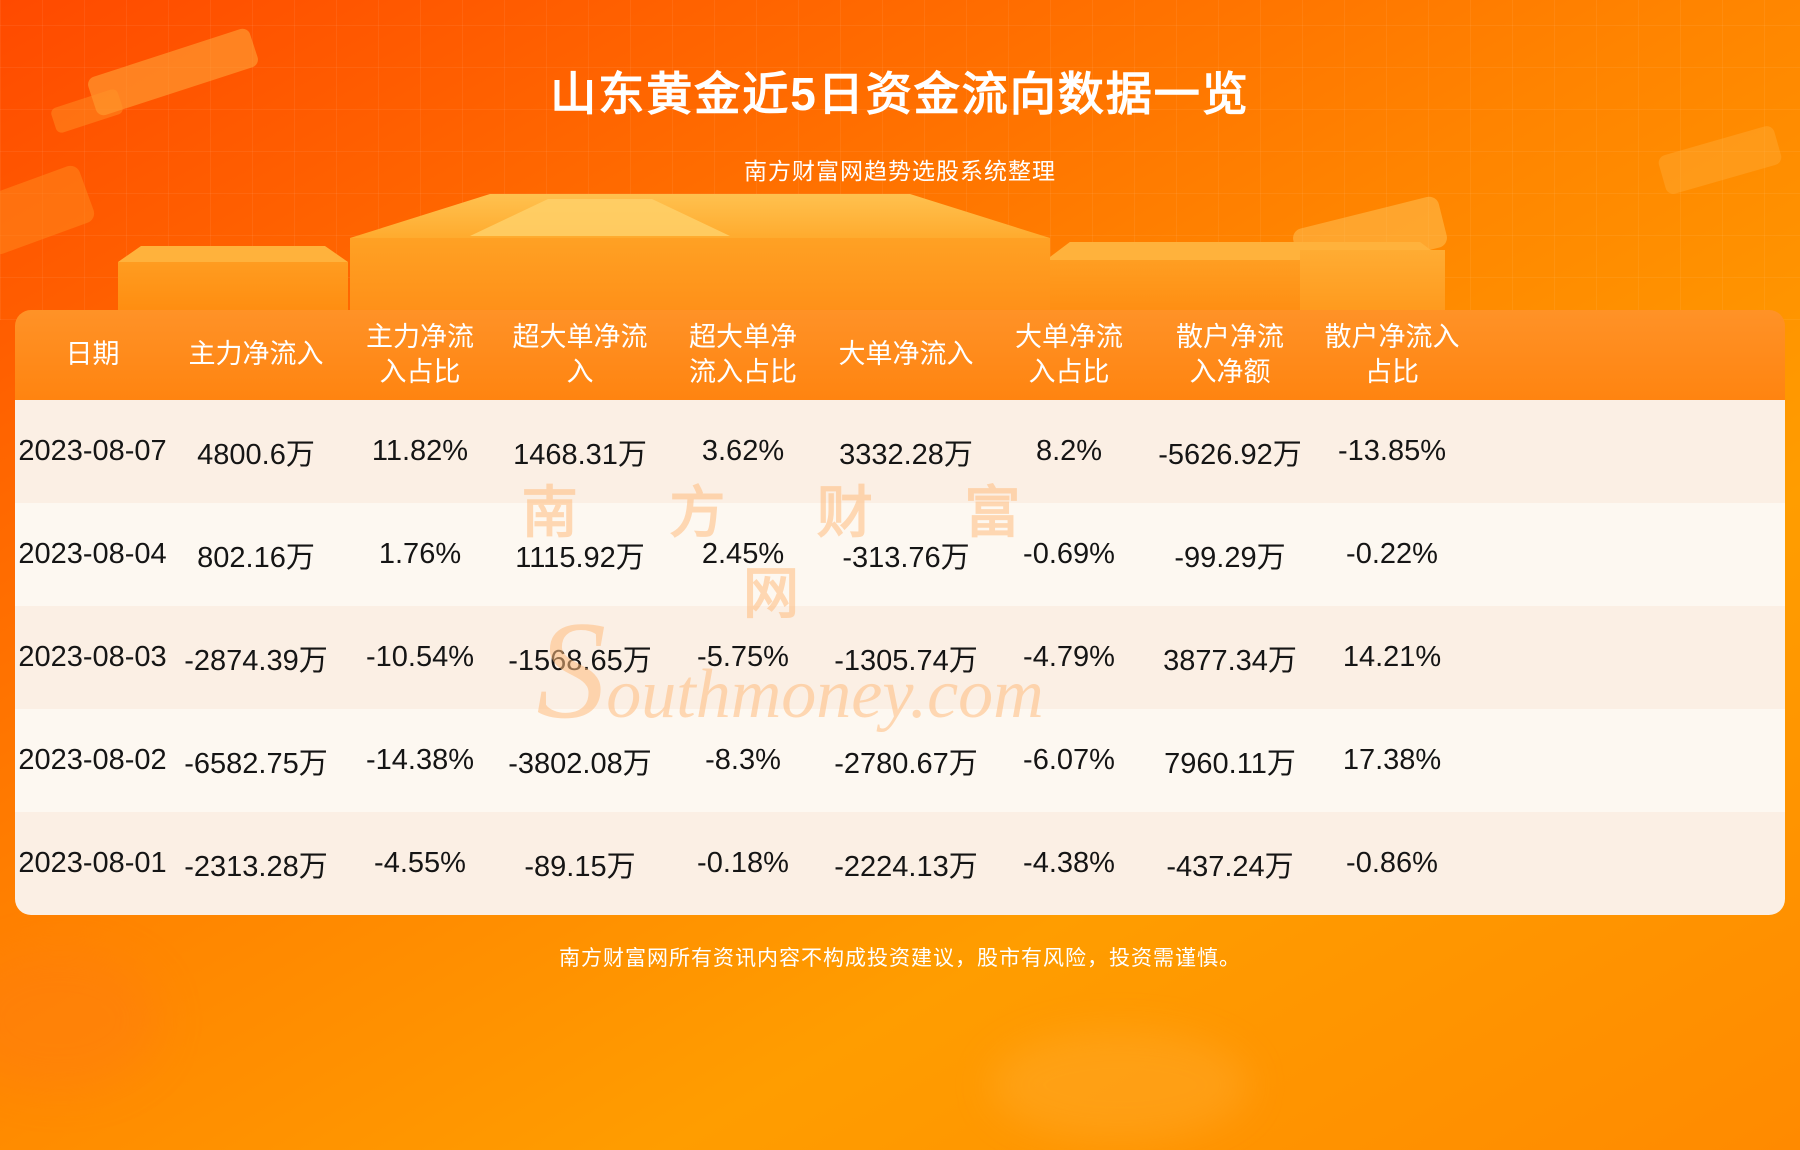  I want to click on date-cell: 2023-08-03, so click(92, 657).